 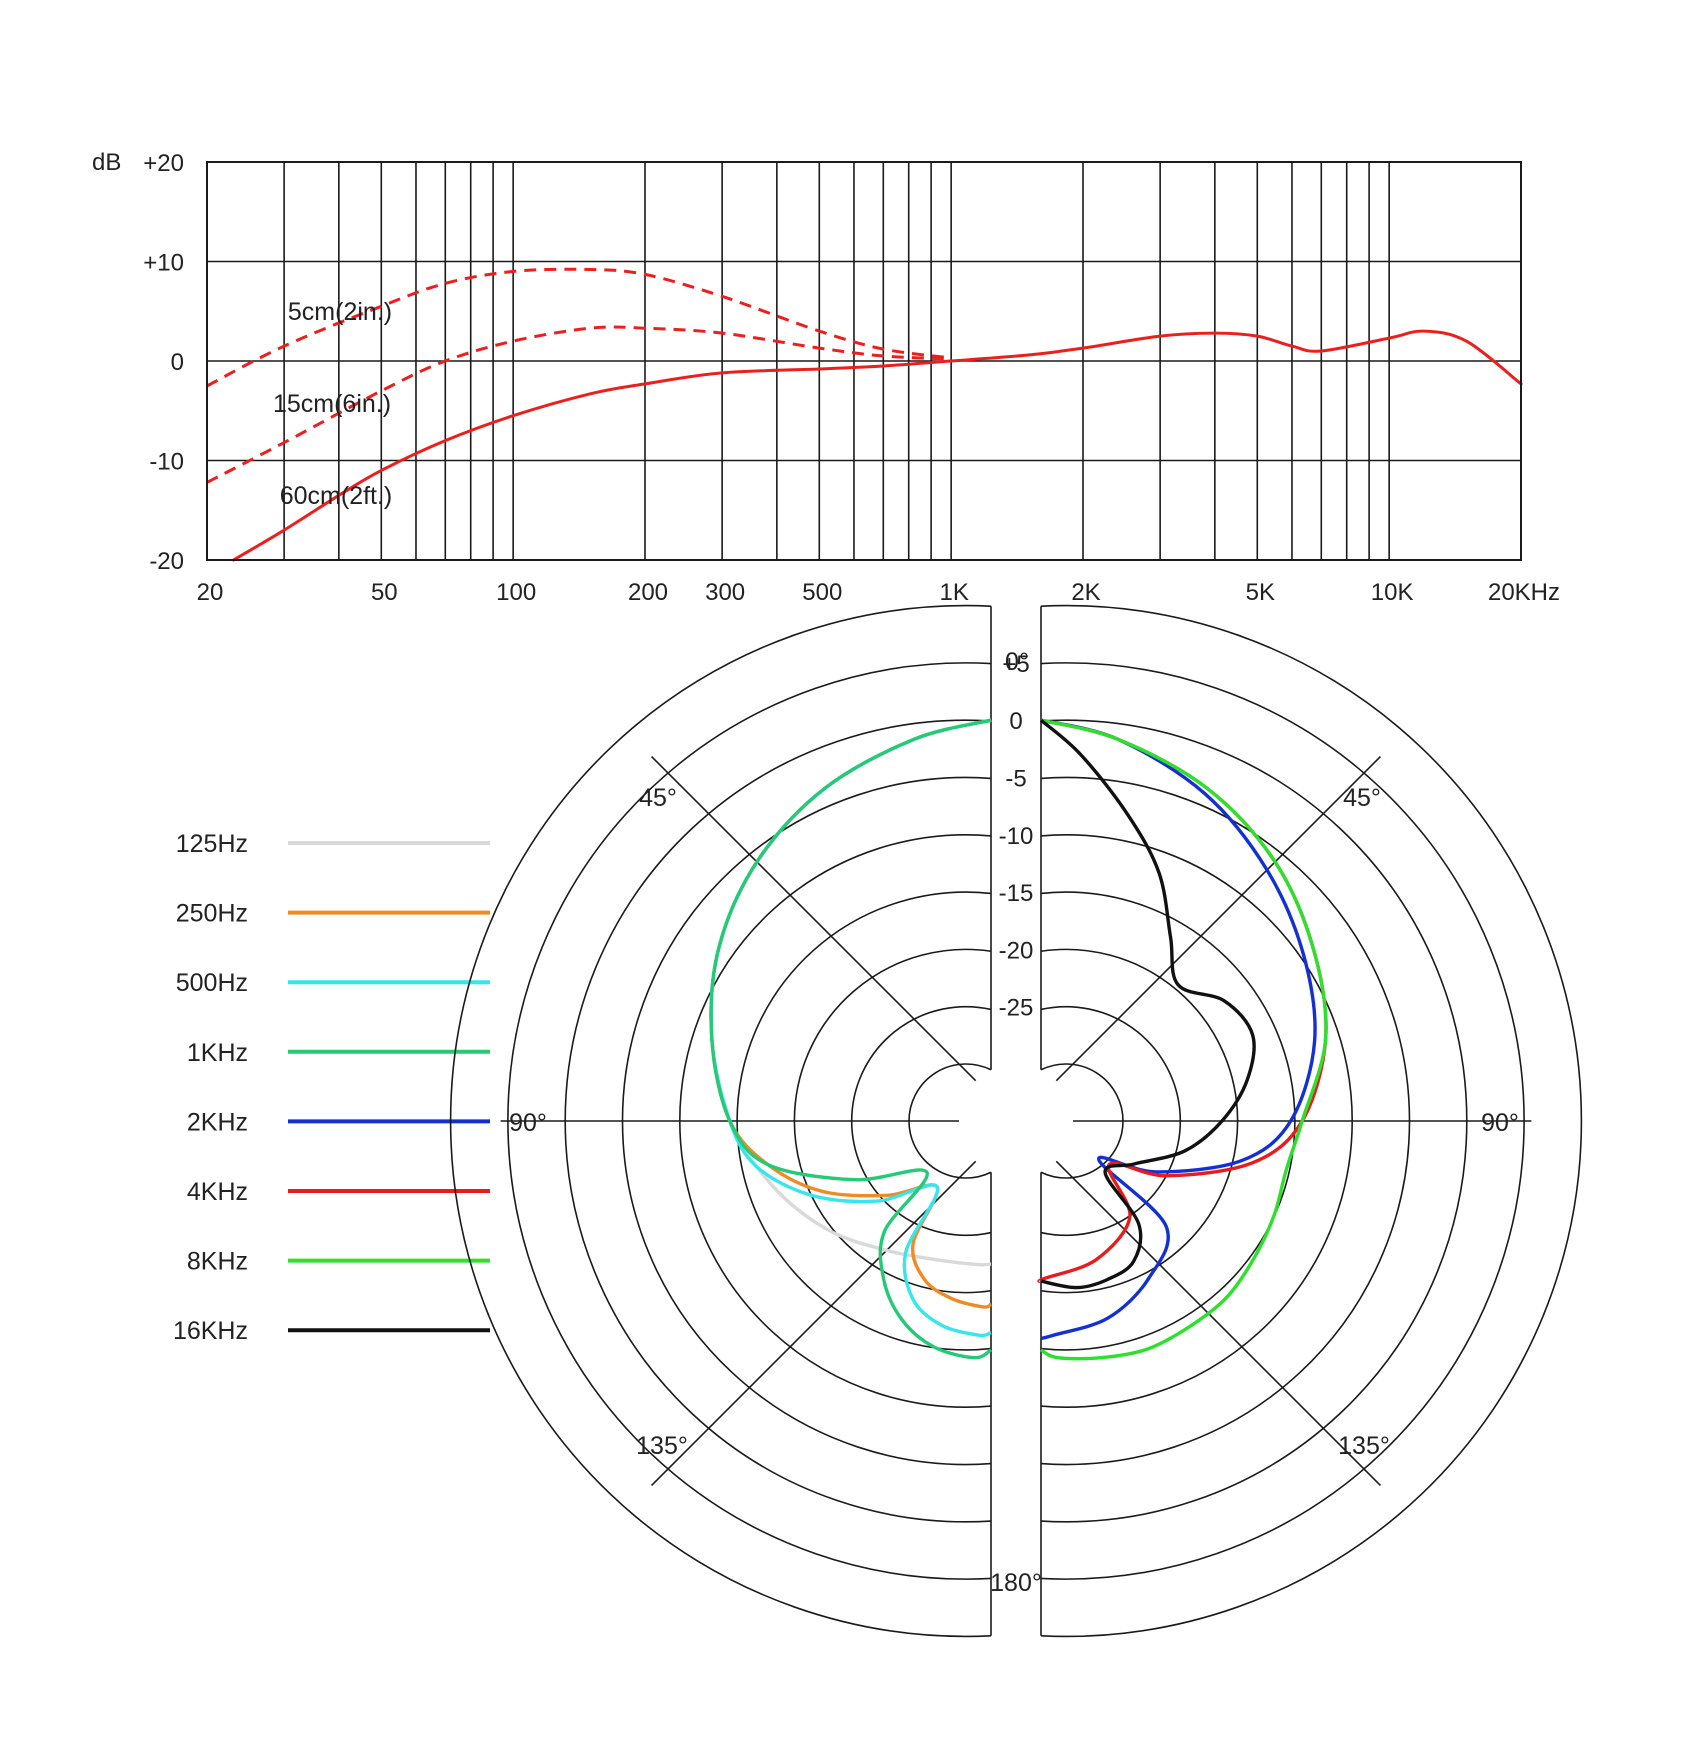 I want to click on series-label: 60cm(2ft.), so click(x=336, y=496).